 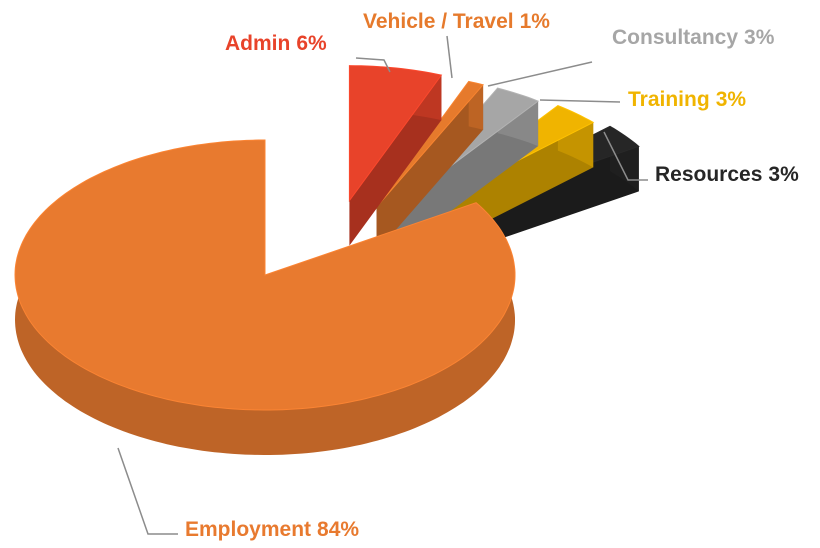 What do you see at coordinates (535, 21) in the screenshot?
I see `label-value: 1%` at bounding box center [535, 21].